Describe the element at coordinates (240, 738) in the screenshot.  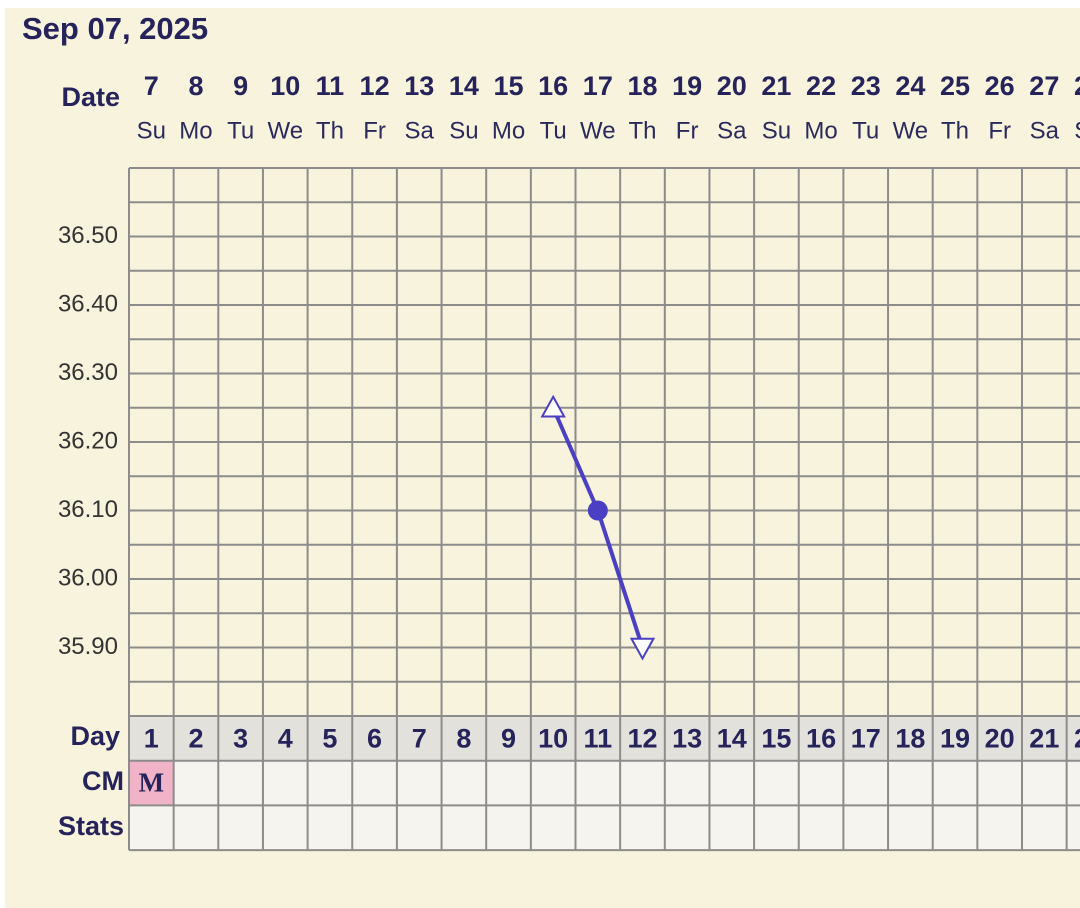
I see `day-label: 3` at that location.